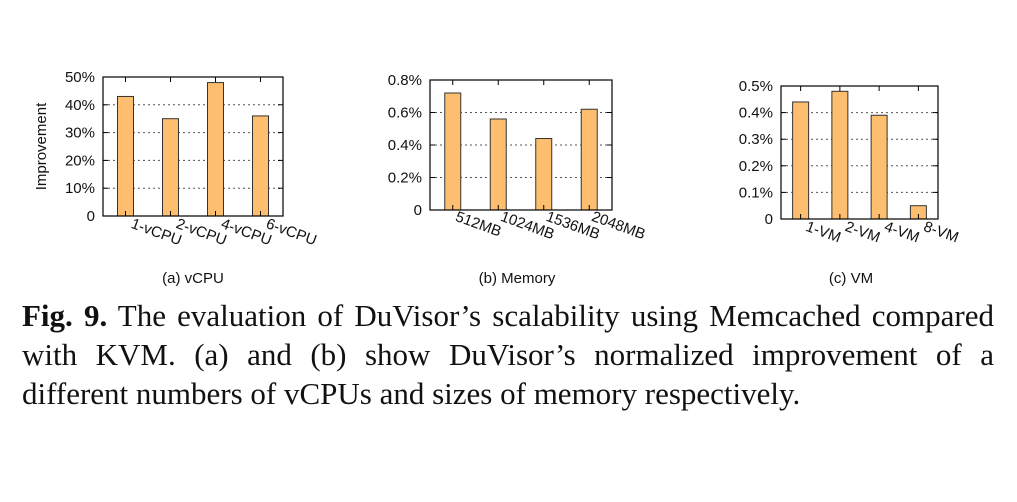 This screenshot has width=1017, height=502. Describe the element at coordinates (851, 278) in the screenshot. I see `chart-subtitle: (c) VM` at that location.